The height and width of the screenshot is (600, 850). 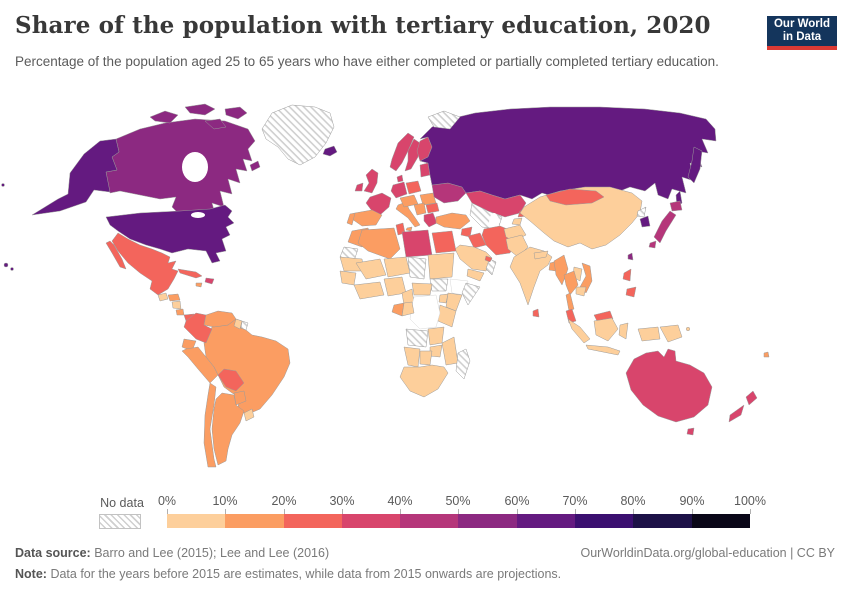 What do you see at coordinates (417, 338) in the screenshot?
I see `country-angola` at bounding box center [417, 338].